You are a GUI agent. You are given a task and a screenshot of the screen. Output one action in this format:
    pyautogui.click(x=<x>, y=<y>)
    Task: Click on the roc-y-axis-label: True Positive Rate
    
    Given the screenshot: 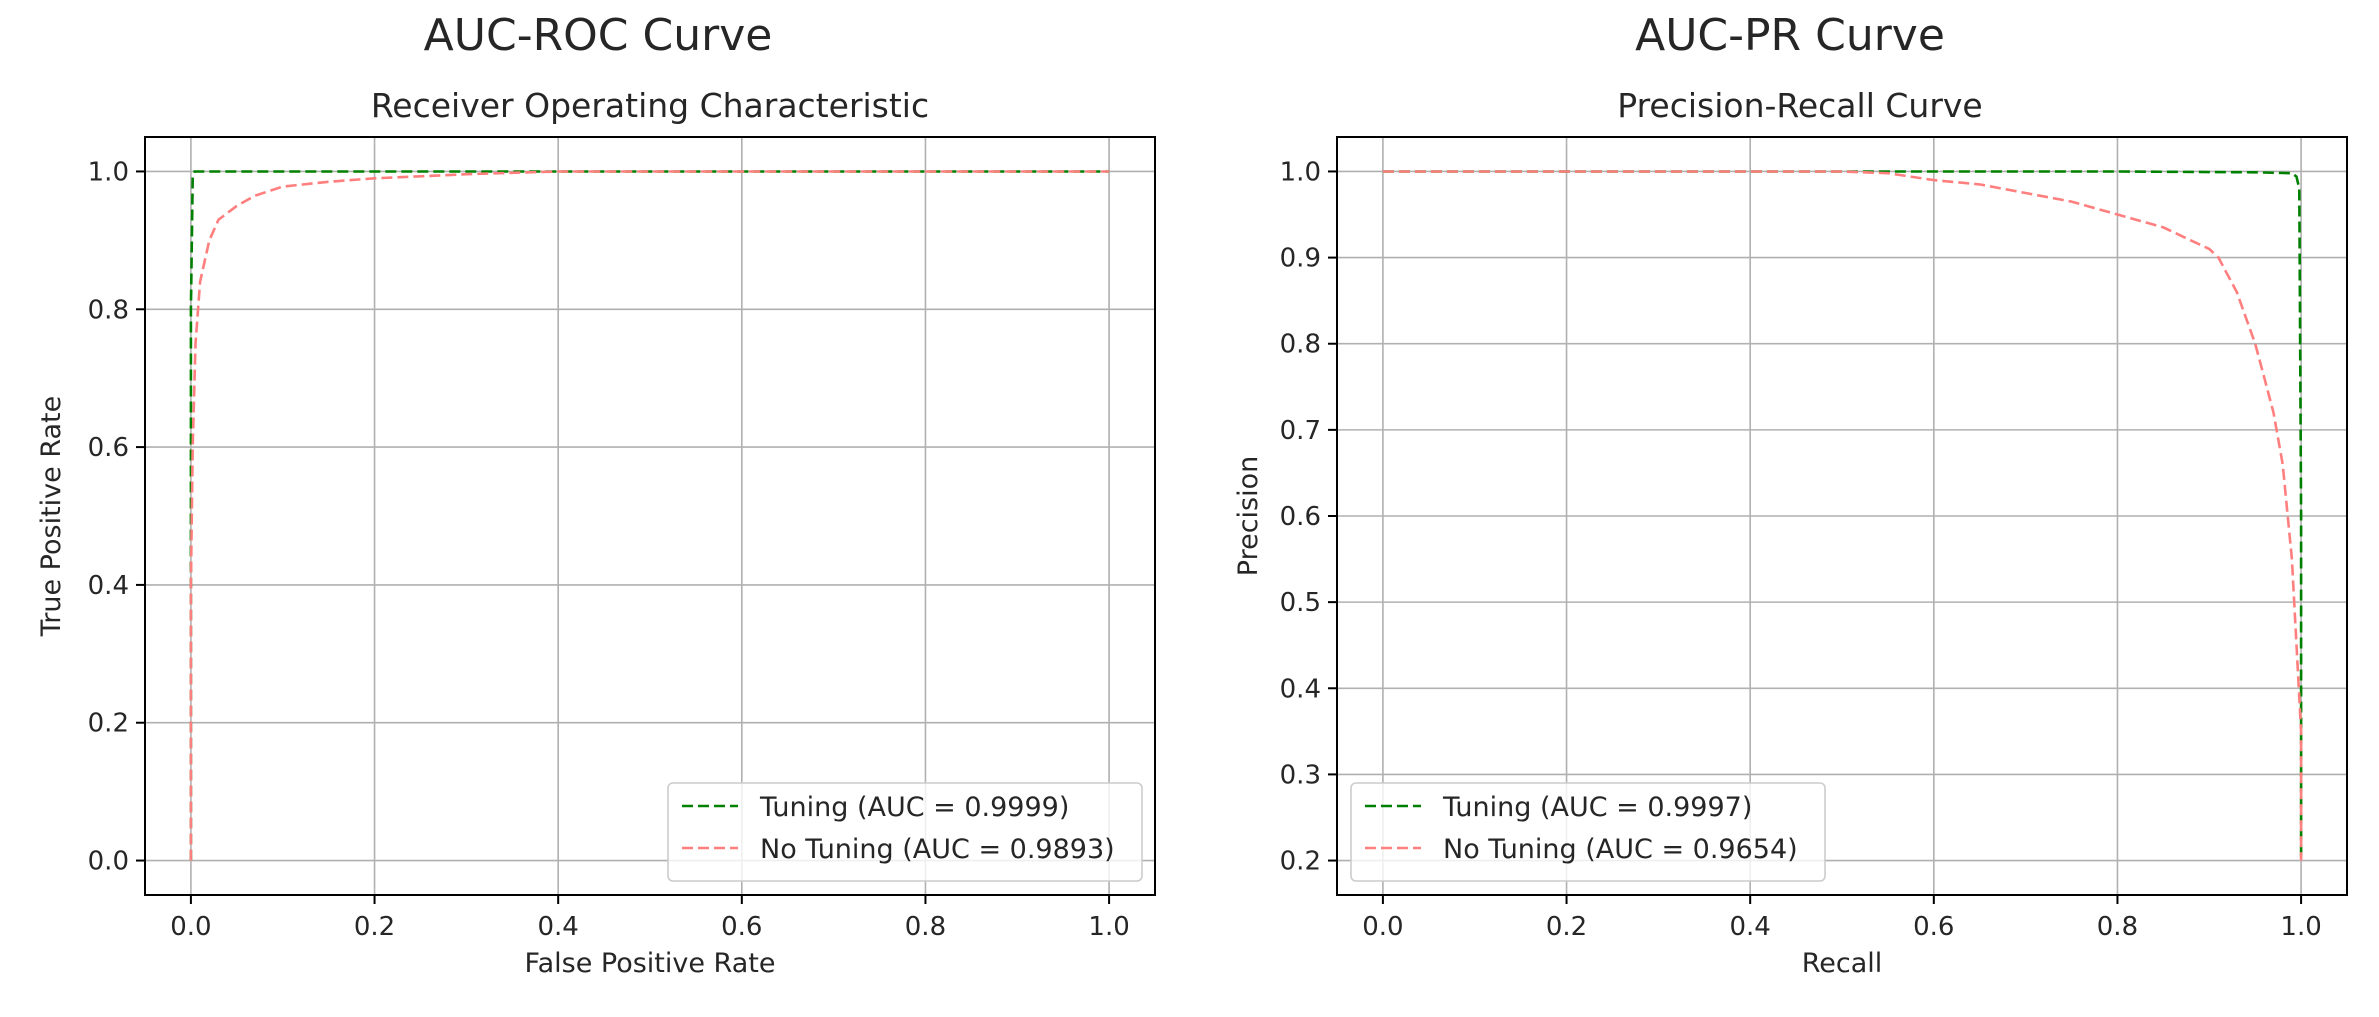 What is the action you would take?
    pyautogui.click(x=51, y=517)
    